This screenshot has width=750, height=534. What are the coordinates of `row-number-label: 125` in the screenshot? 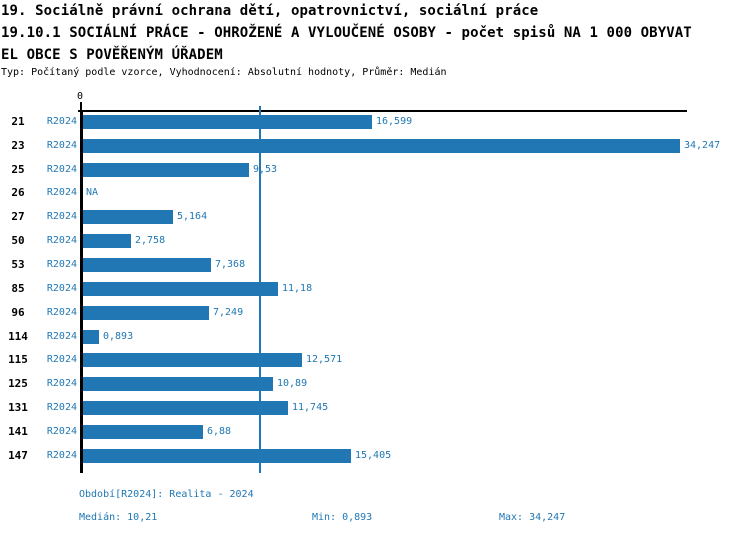 It's located at (18, 383).